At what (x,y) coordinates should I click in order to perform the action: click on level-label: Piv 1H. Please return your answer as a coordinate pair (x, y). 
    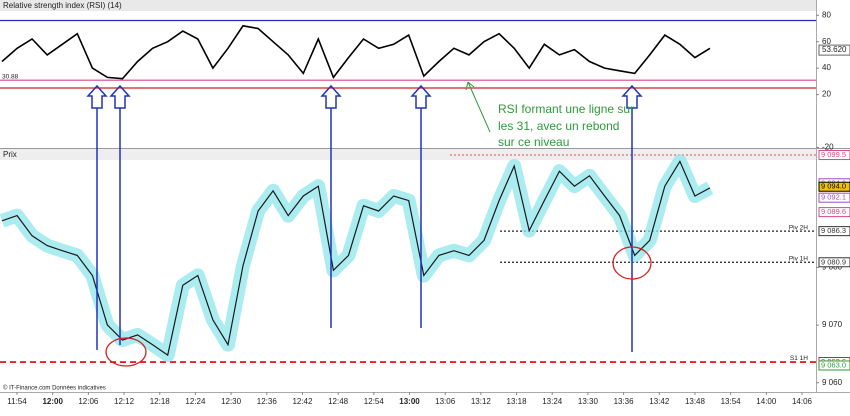
    Looking at the image, I should click on (798, 258).